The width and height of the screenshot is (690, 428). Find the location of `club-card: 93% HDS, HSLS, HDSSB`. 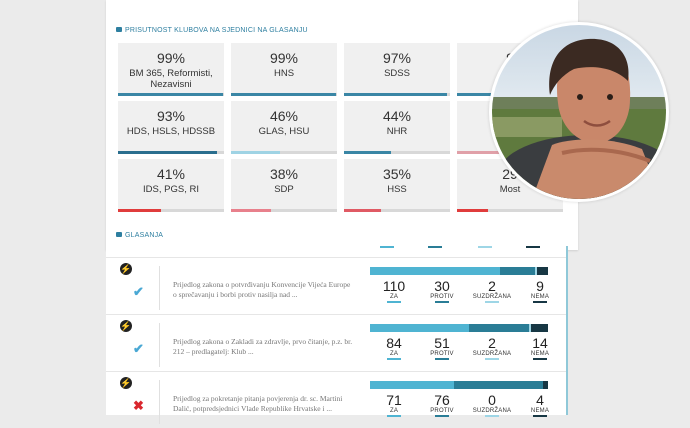

club-card: 93% HDS, HSLS, HDSSB is located at coordinates (171, 127).